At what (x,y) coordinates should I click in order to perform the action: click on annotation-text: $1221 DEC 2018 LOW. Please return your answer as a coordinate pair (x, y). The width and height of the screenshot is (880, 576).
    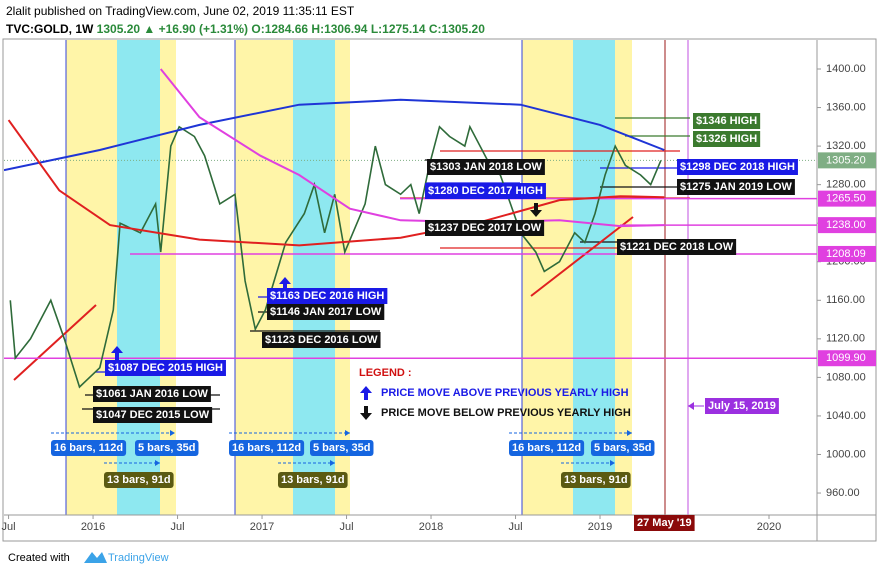
    Looking at the image, I should click on (677, 247).